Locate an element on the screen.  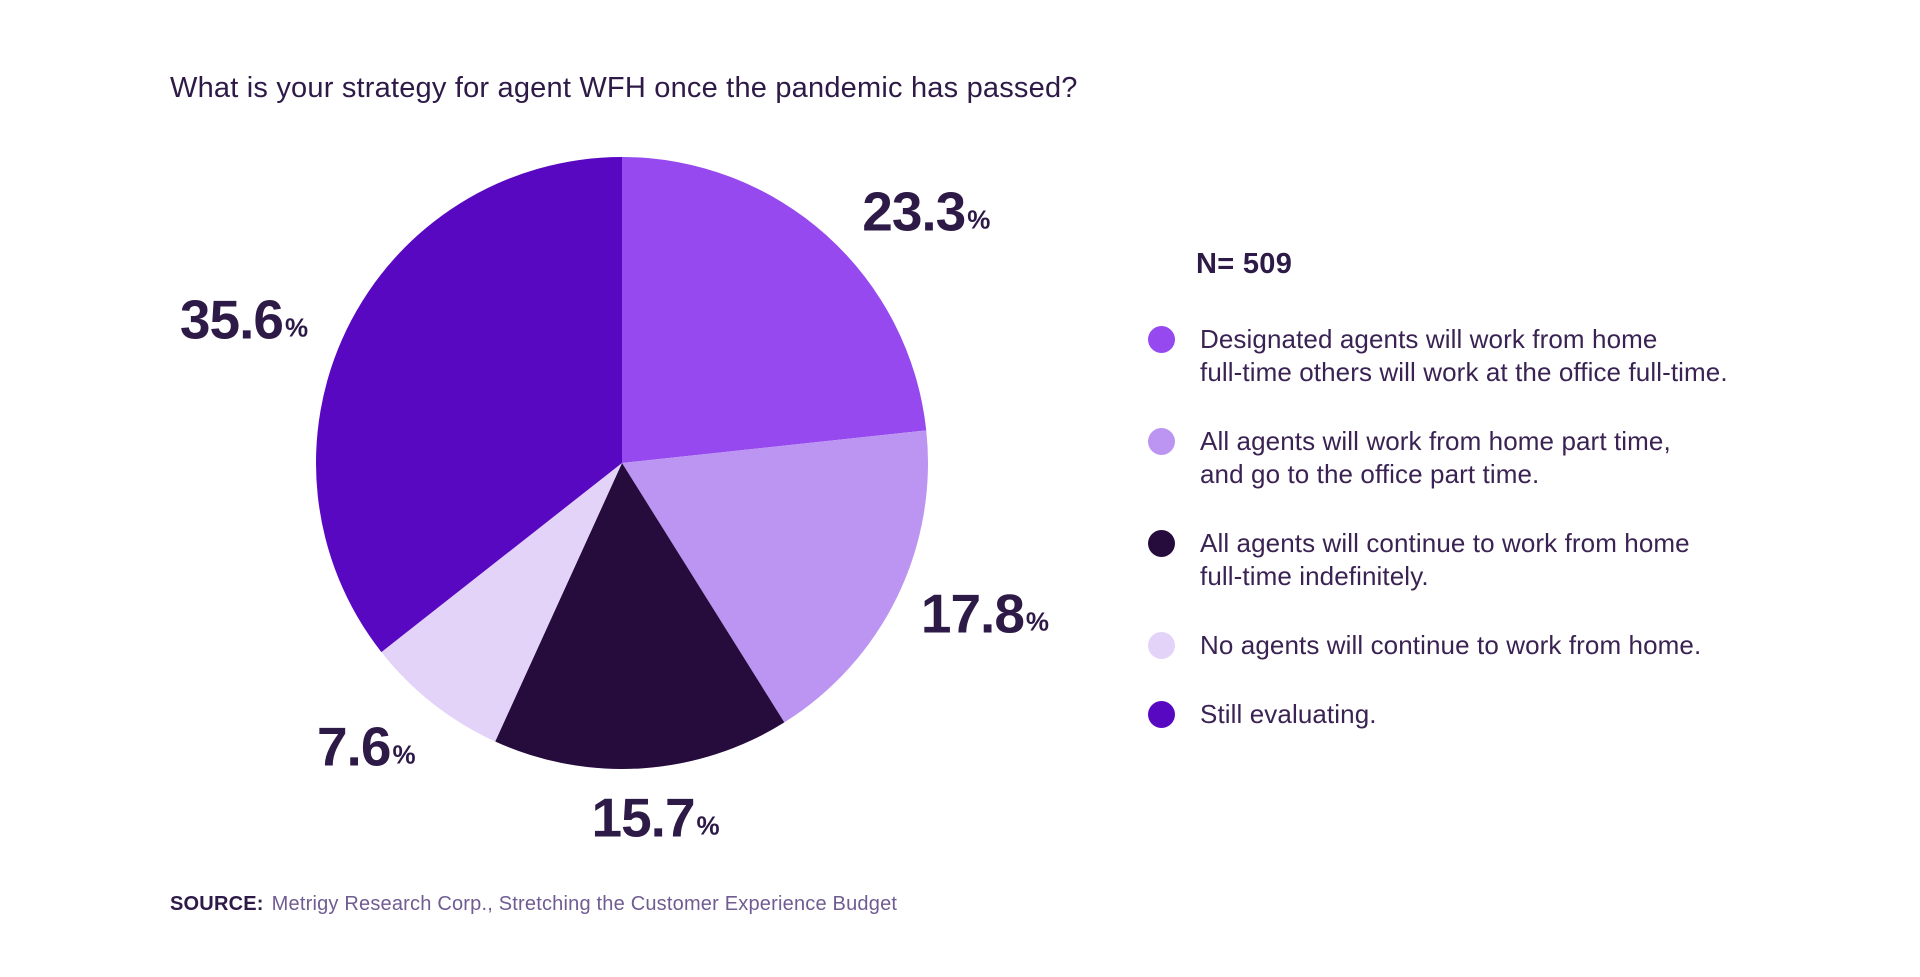
legend-label-line: and go to the office part time. is located at coordinates (1370, 474).